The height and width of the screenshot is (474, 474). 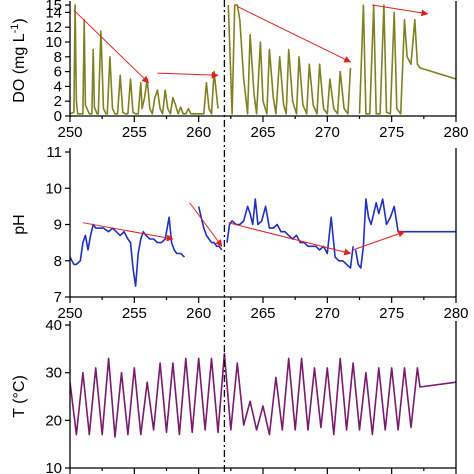 What do you see at coordinates (53, 420) in the screenshot?
I see `temp-y-tick-label-1: 20` at bounding box center [53, 420].